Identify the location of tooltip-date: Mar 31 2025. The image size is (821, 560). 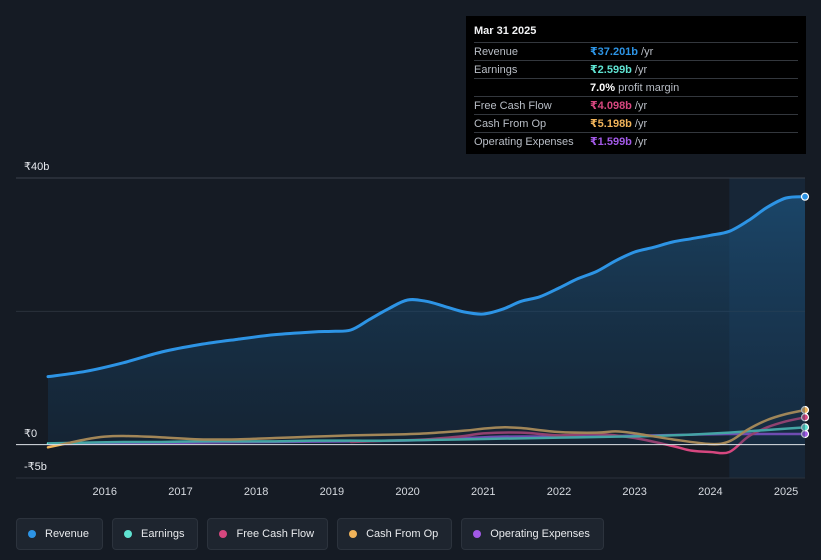
(505, 31).